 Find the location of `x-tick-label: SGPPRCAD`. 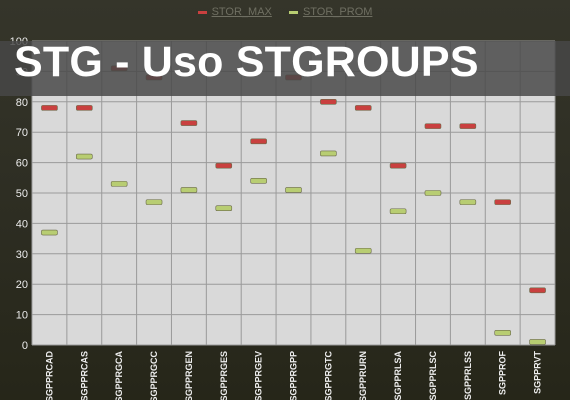

x-tick-label: SGPPRCAD is located at coordinates (49, 375).